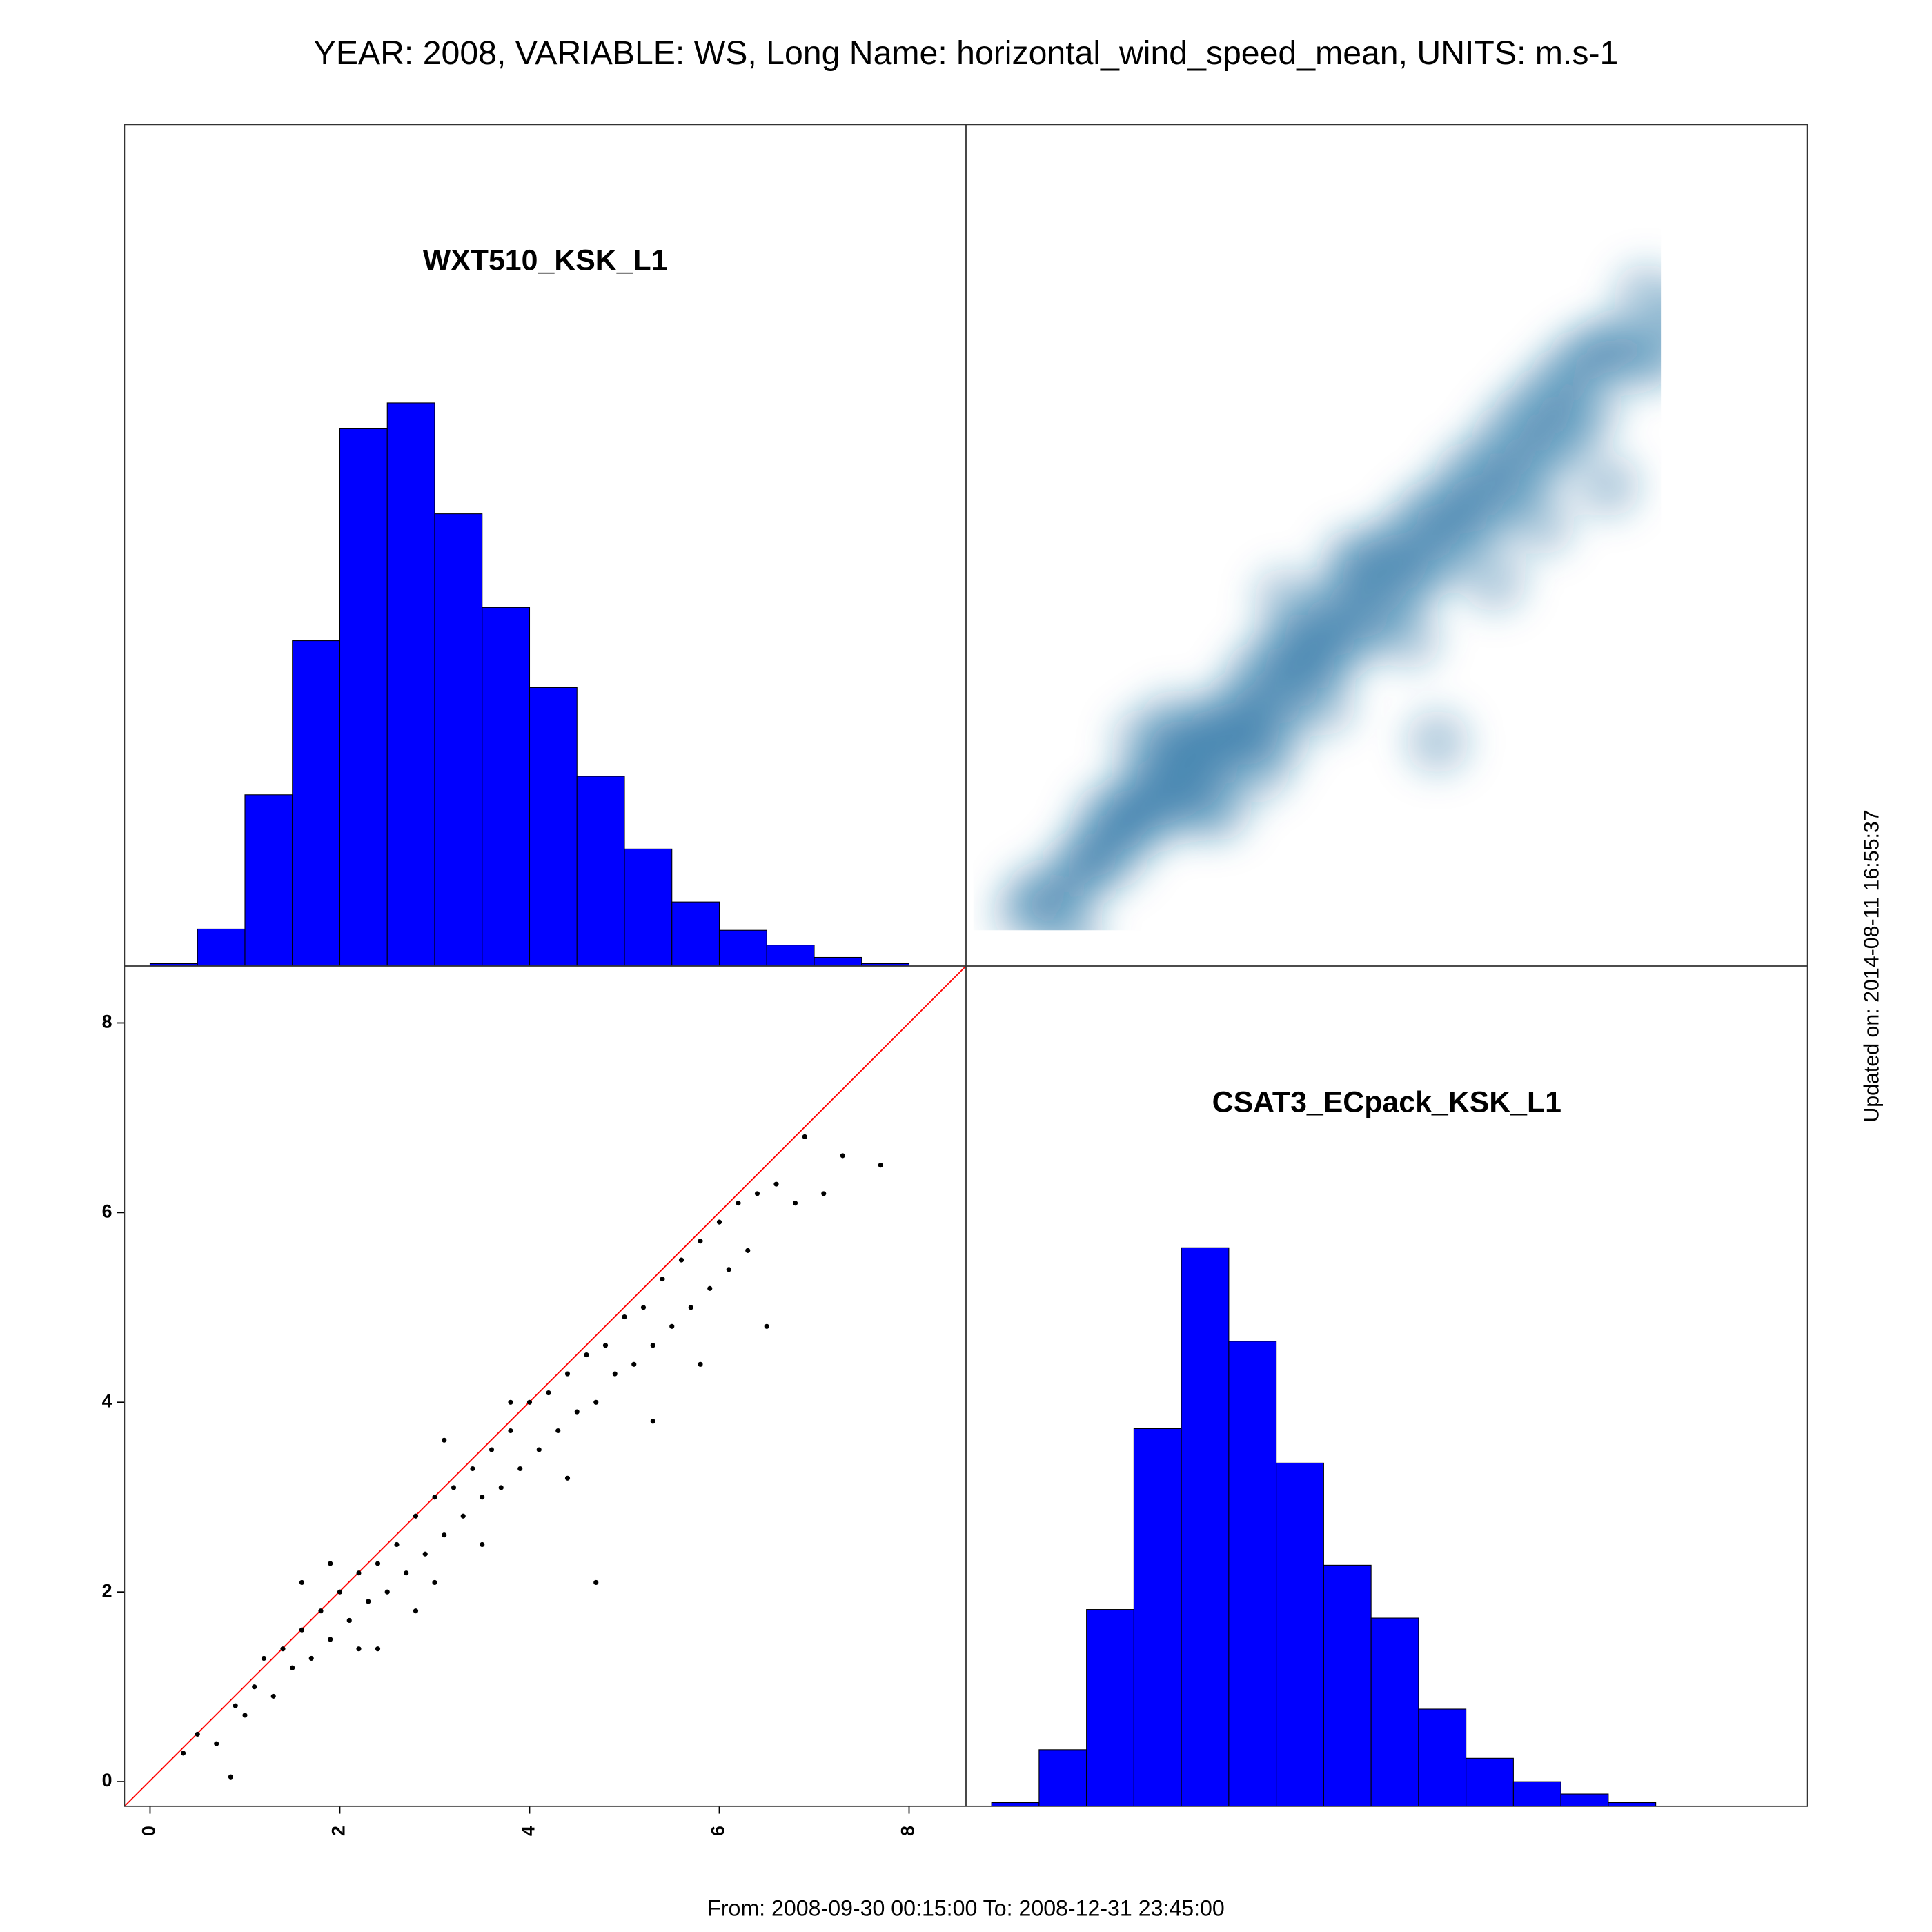 The height and width of the screenshot is (1932, 1932). Describe the element at coordinates (528, 1831) in the screenshot. I see `x-tick-label: 4` at that location.